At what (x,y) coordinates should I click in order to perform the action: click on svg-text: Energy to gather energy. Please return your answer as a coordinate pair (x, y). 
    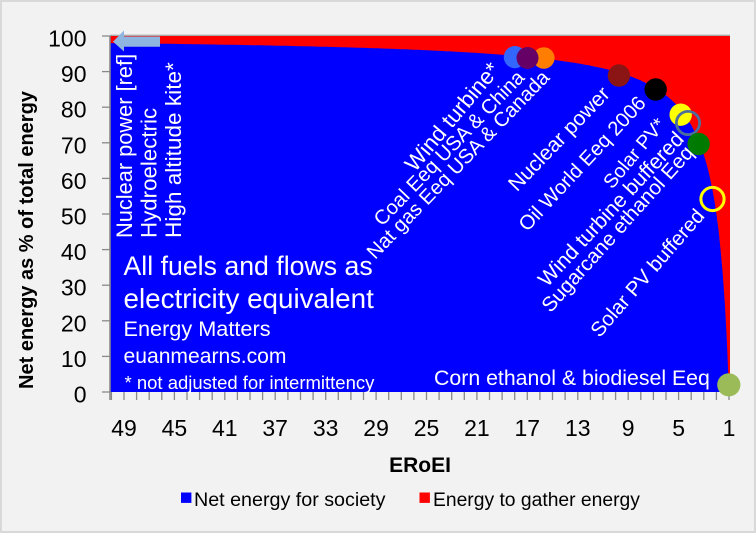
    Looking at the image, I should click on (536, 500).